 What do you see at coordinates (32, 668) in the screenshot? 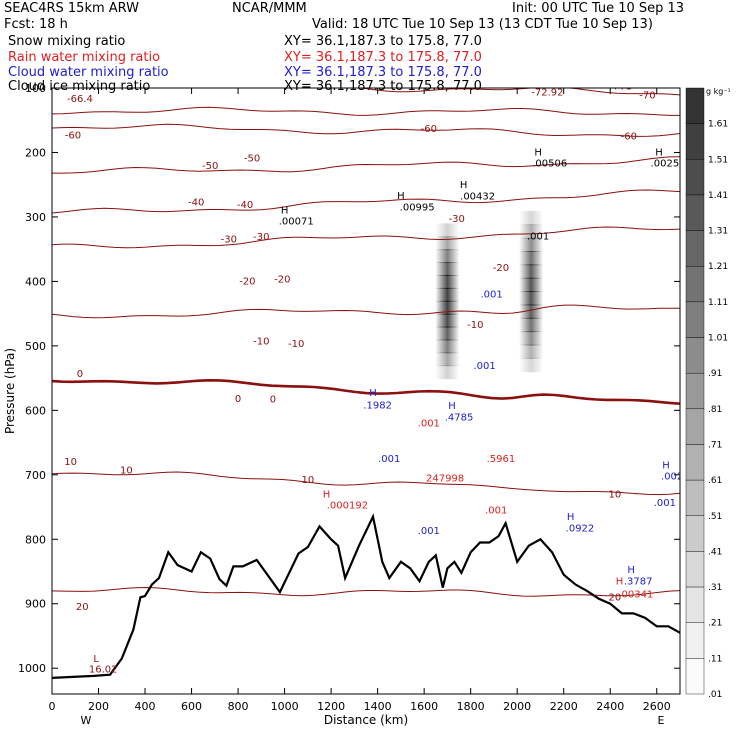
I see `y-tick-label: 1000` at bounding box center [32, 668].